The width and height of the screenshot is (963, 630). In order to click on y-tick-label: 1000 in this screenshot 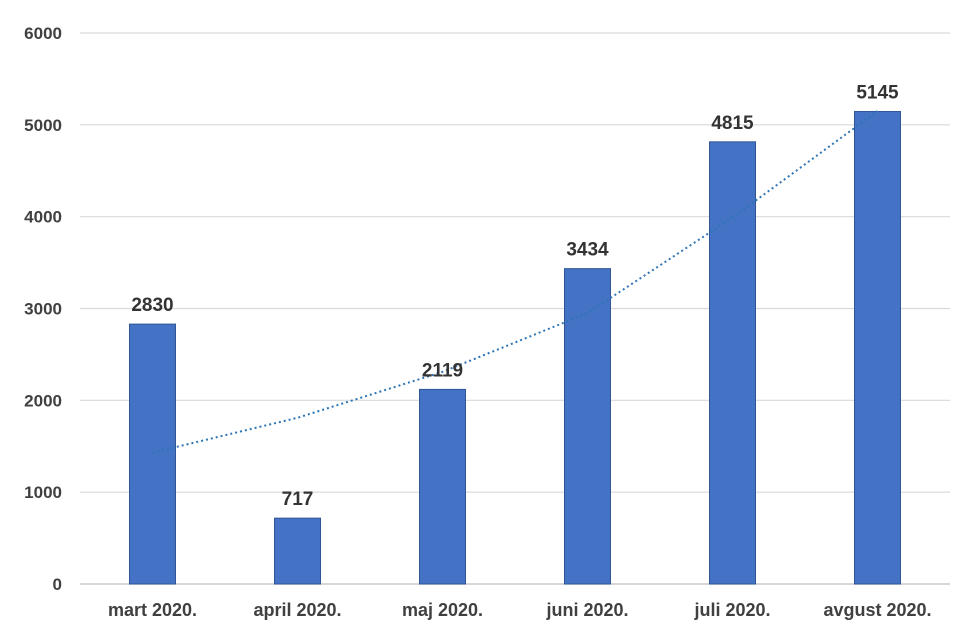, I will do `click(43, 492)`.